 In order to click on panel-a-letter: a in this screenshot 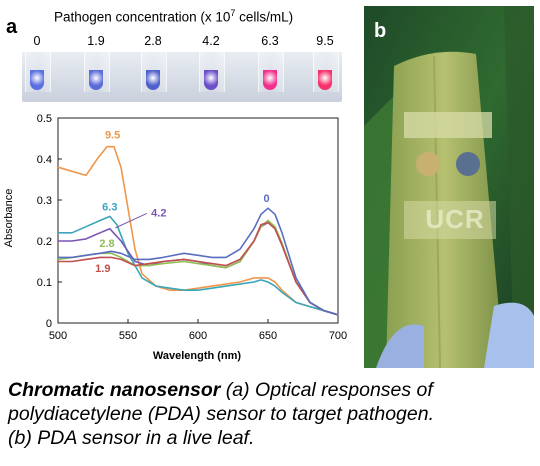, I will do `click(12, 27)`.